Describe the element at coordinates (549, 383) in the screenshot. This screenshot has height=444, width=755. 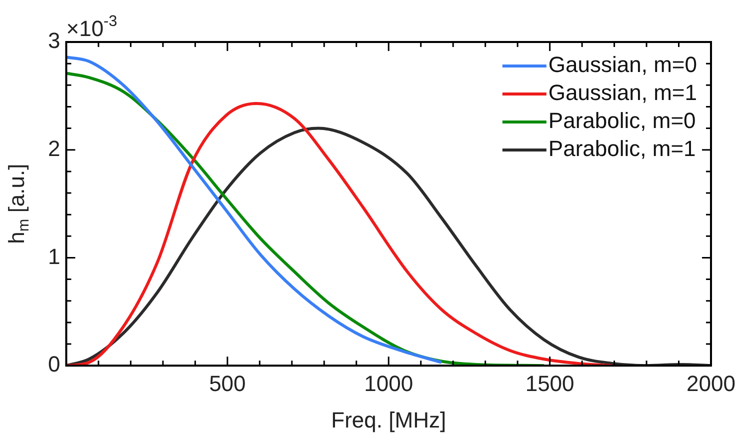
I see `x-tick-label: 1500` at that location.